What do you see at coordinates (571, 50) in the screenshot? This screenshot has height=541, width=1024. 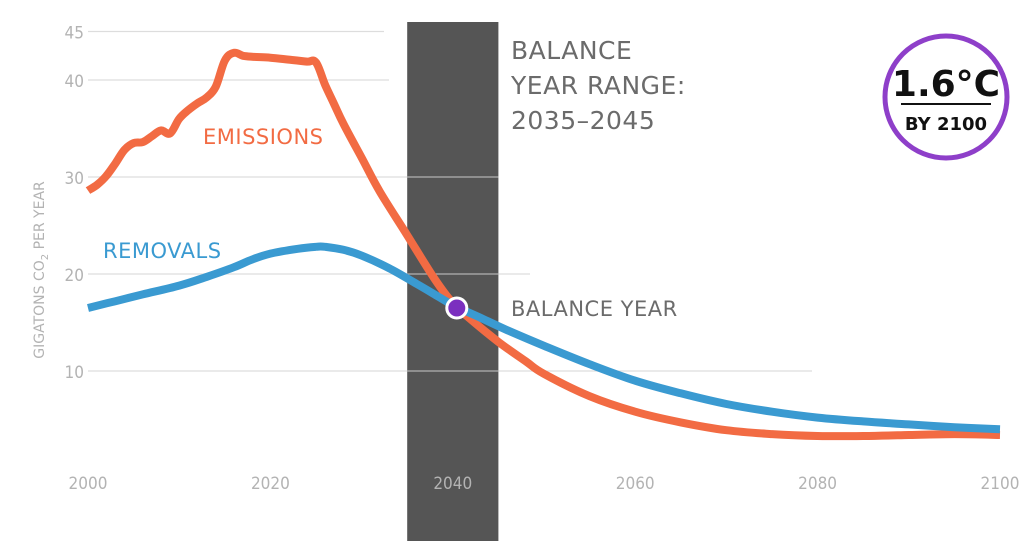 I see `range-title-line-1: BALANCE` at bounding box center [571, 50].